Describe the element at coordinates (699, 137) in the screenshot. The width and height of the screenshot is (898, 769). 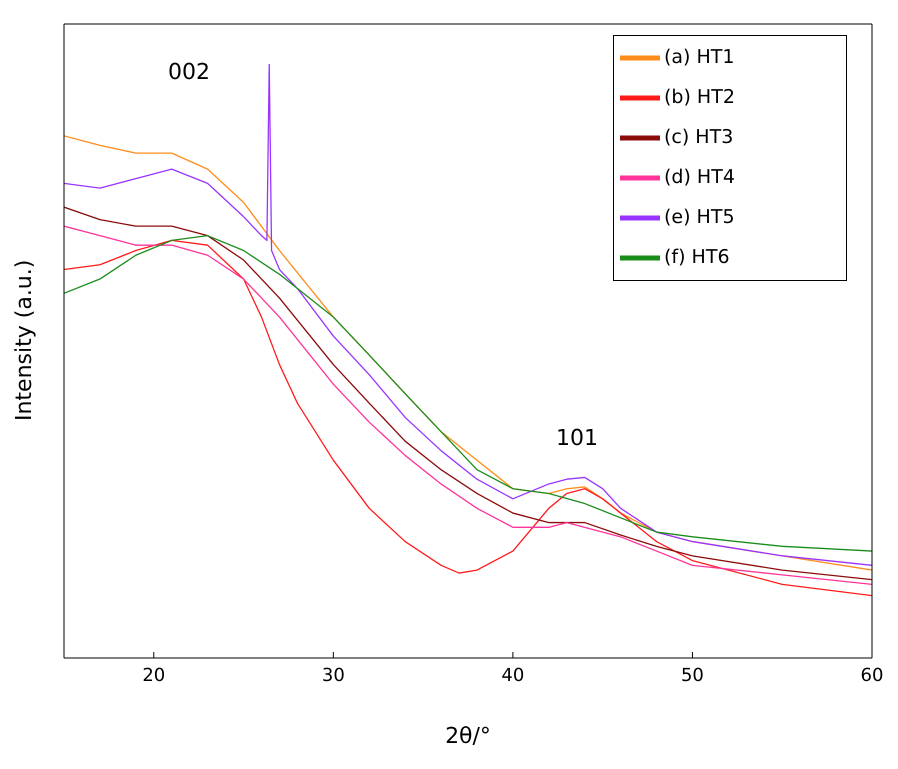
I see `legend-label: (c) HT3` at that location.